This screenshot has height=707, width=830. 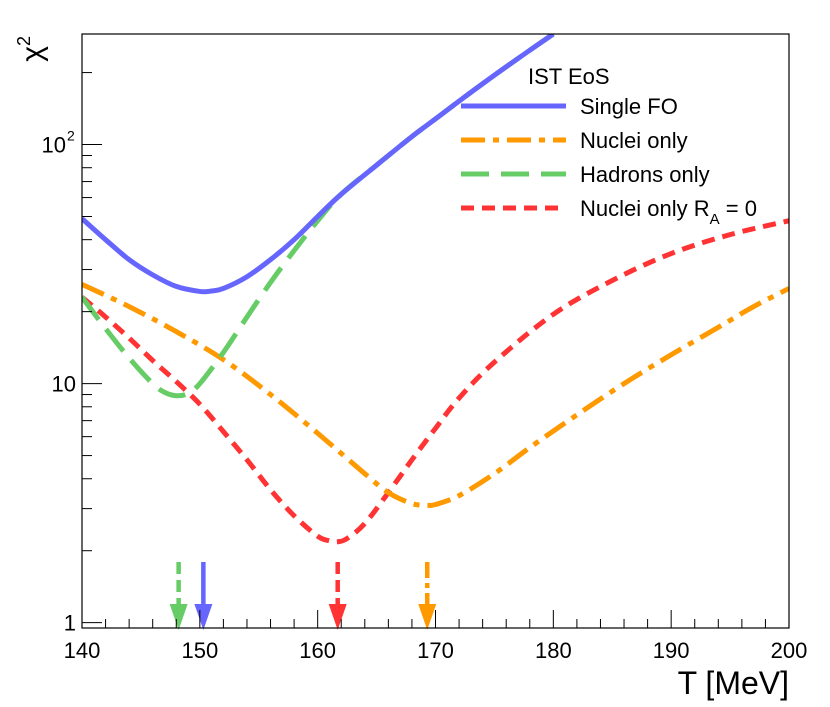 I want to click on legend-label: Hadrons only, so click(x=645, y=174).